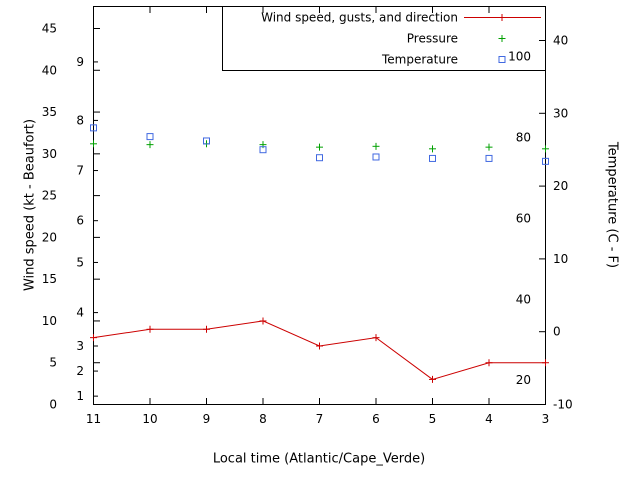 The width and height of the screenshot is (640, 480). I want to click on svg-text: -10, so click(563, 405).